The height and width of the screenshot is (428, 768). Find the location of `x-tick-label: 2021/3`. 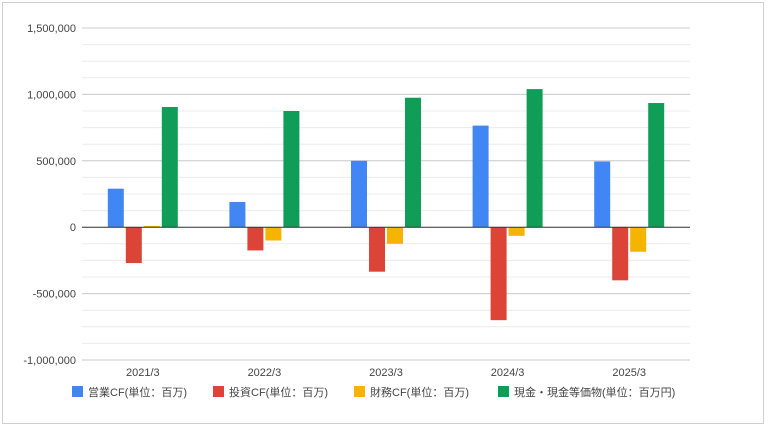

x-tick-label: 2021/3 is located at coordinates (143, 373).